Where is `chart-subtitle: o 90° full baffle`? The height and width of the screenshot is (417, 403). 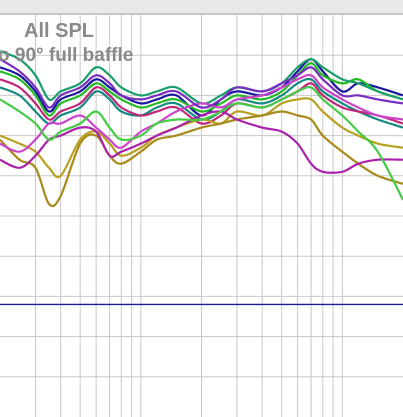
chart-subtitle: o 90° full baffle is located at coordinates (66, 55).